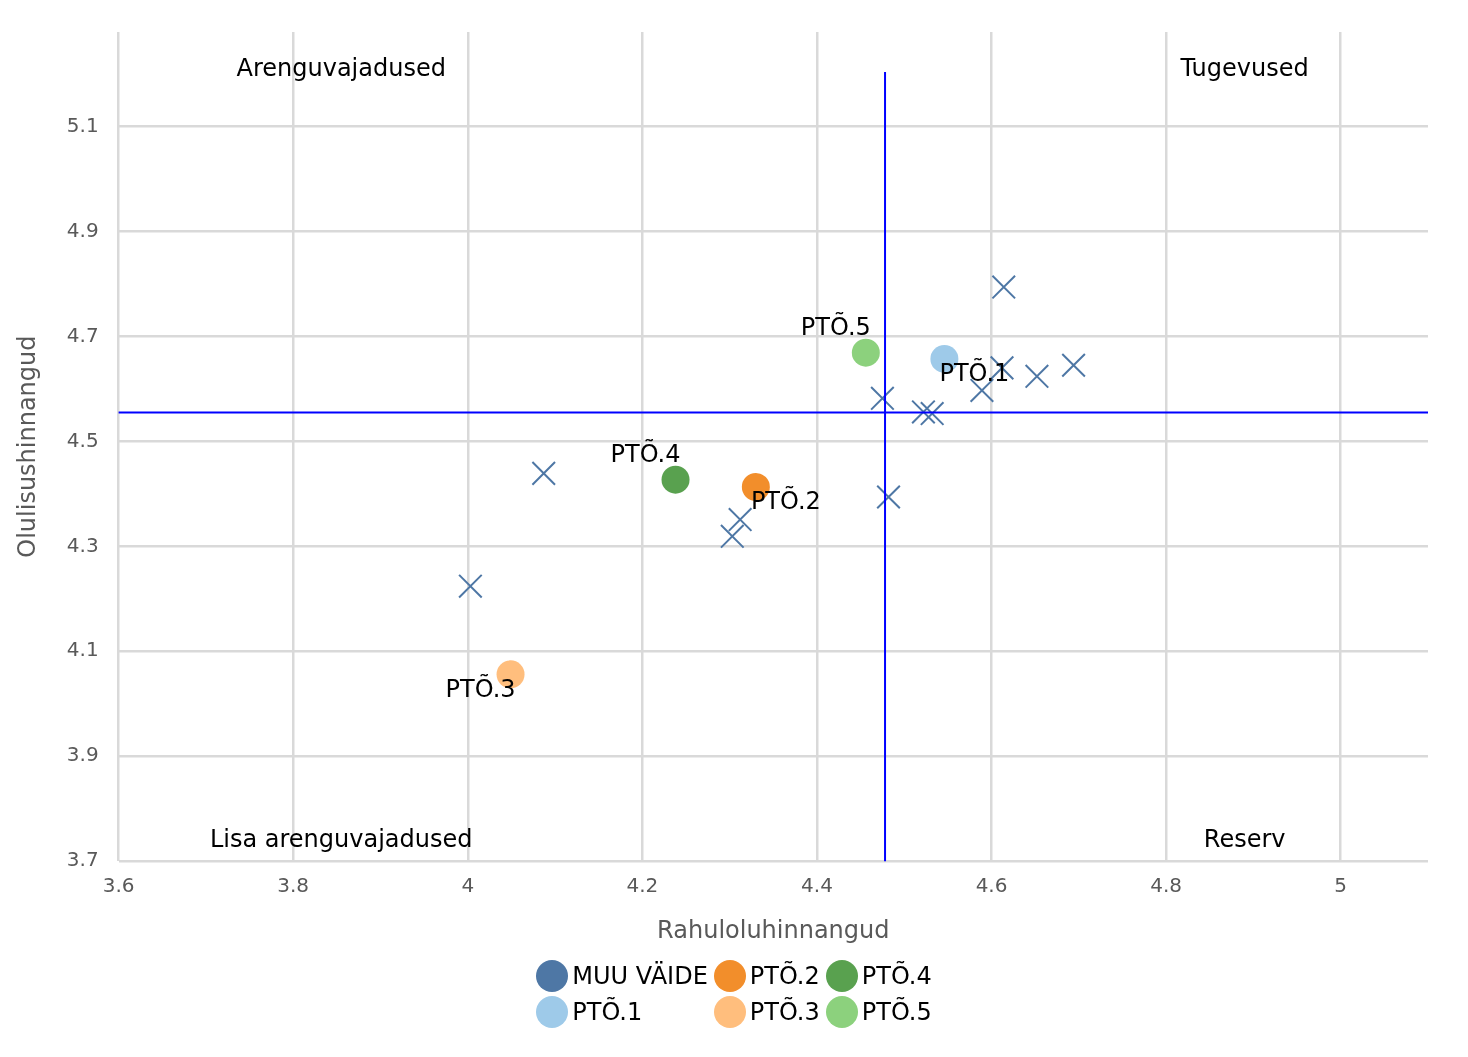 This screenshot has height=1057, width=1468. Describe the element at coordinates (607, 1012) in the screenshot. I see `legend-label: PTÕ.1` at that location.